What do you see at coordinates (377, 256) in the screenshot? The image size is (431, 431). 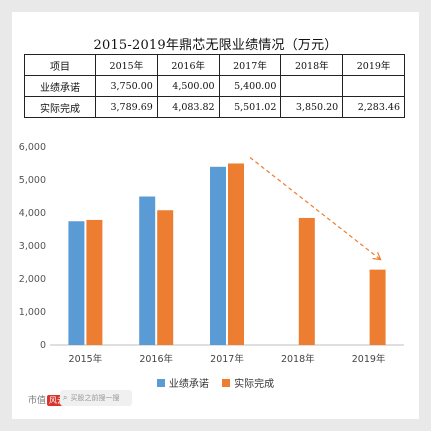 I see `trend-arrow-head` at bounding box center [377, 256].